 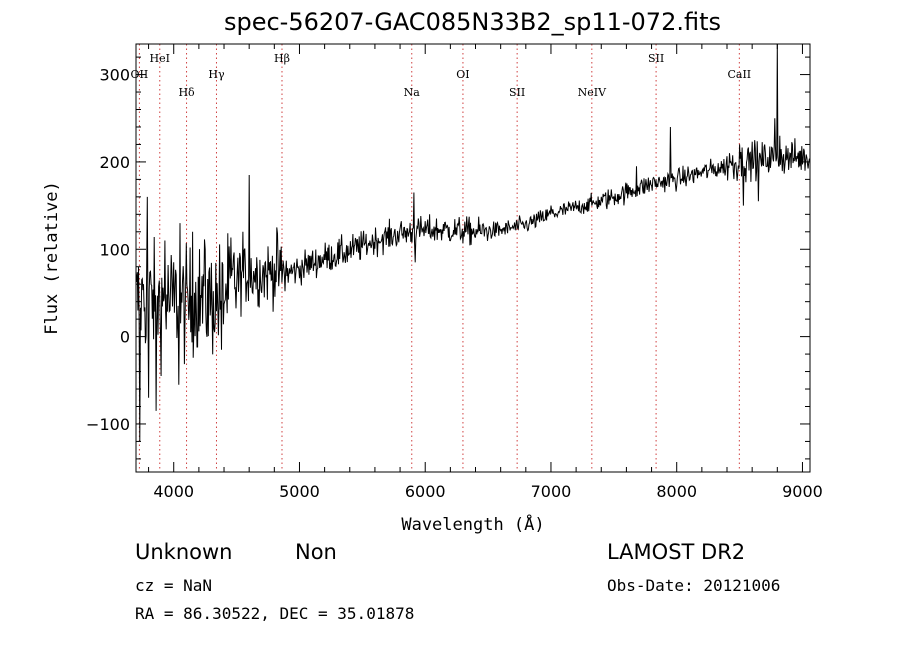 I want to click on coordinates: RA = 86.30522, DEC = 35.01878, so click(x=275, y=613).